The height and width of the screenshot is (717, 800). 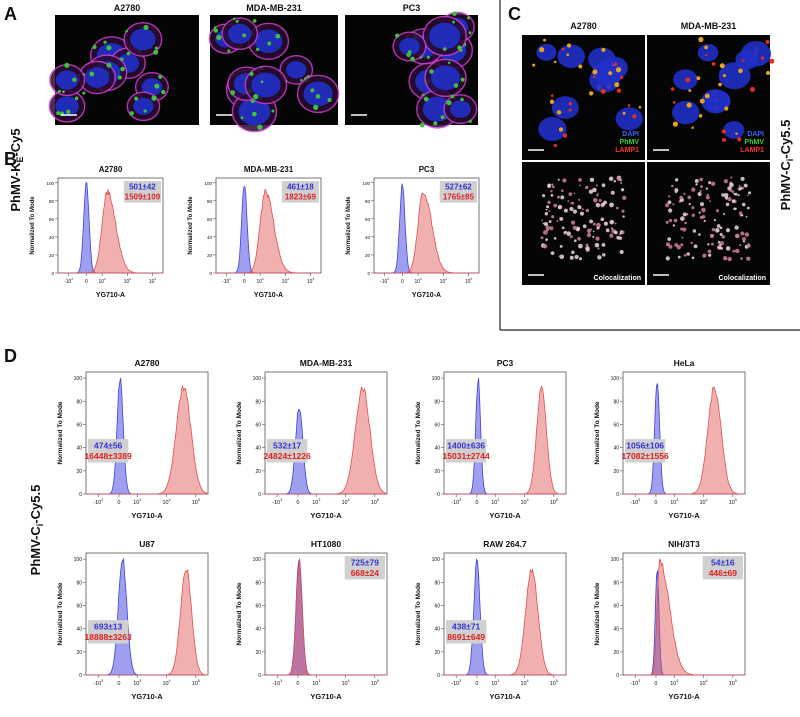 What do you see at coordinates (514, 14) in the screenshot?
I see `panel-letter: C` at bounding box center [514, 14].